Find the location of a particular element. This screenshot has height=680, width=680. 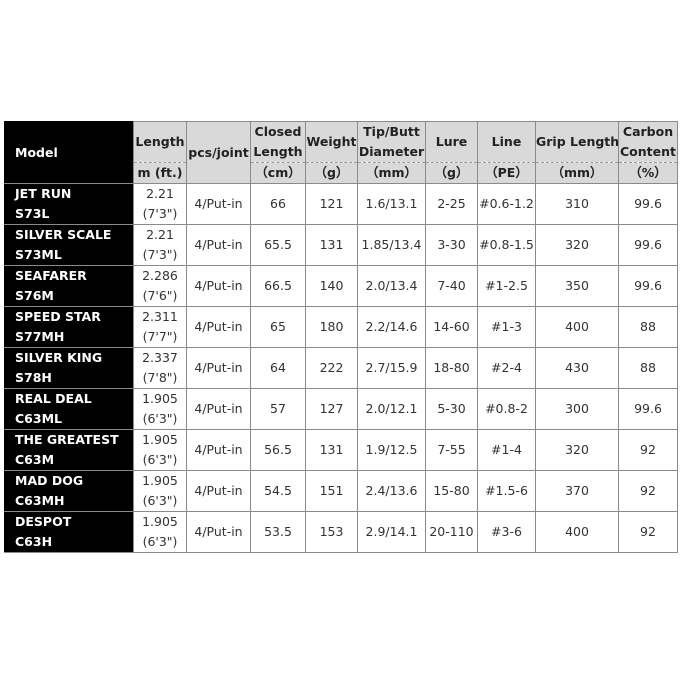

diameter-cell: 2.2/14.6 is located at coordinates (391, 327).